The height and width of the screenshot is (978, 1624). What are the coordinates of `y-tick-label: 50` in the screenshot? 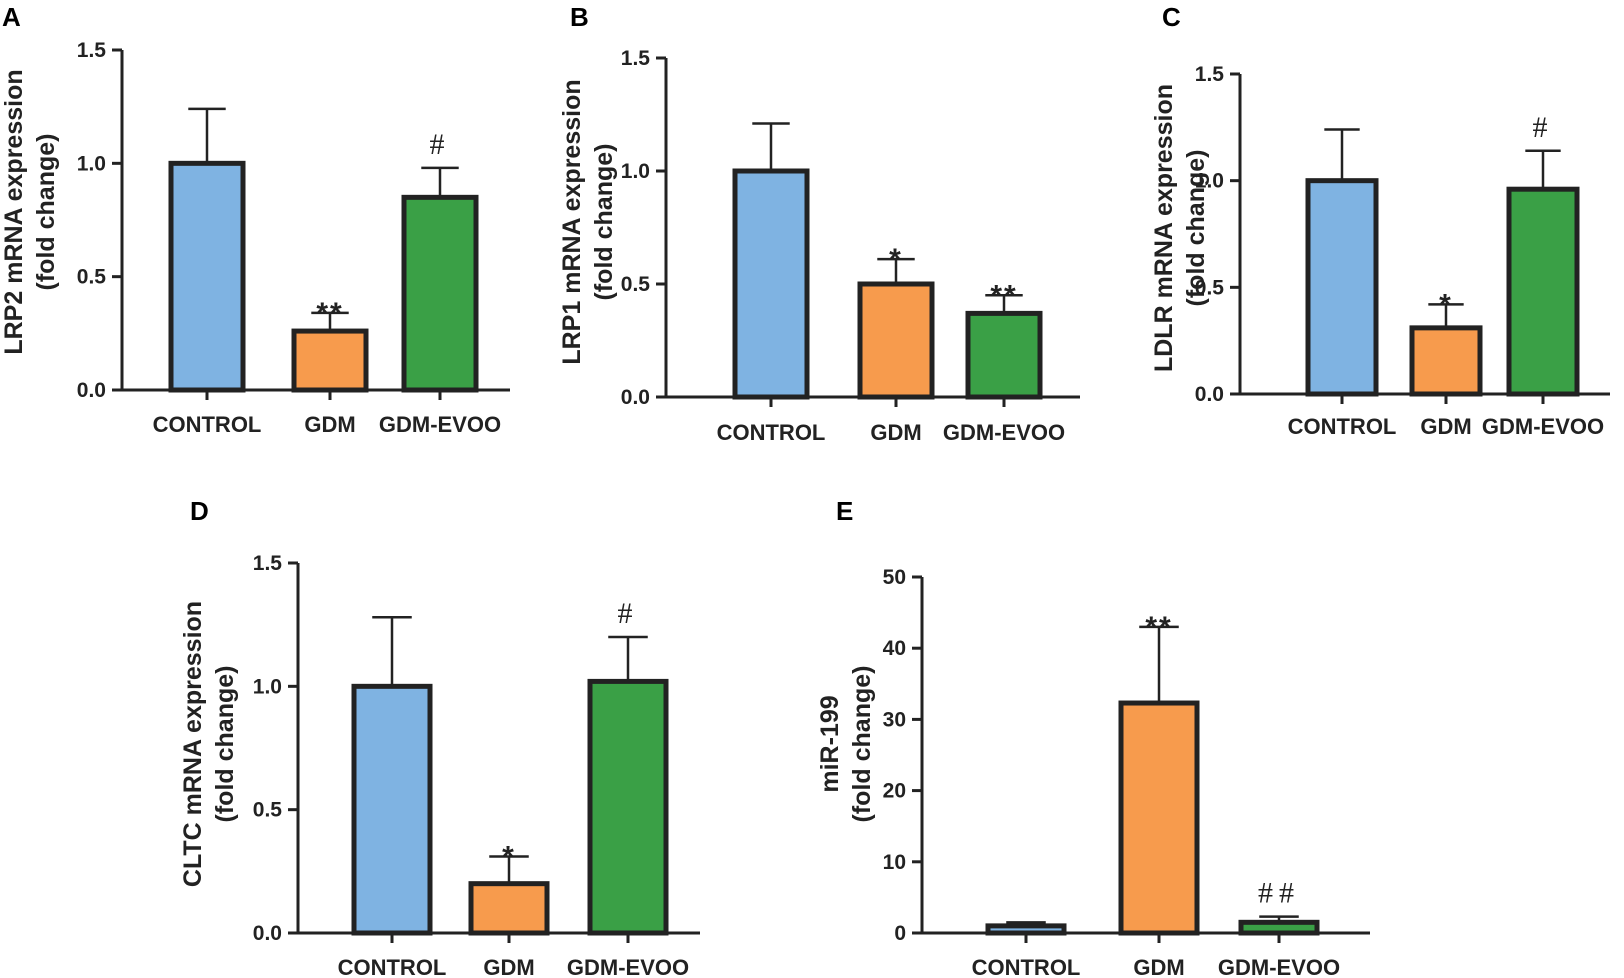 It's located at (894, 577).